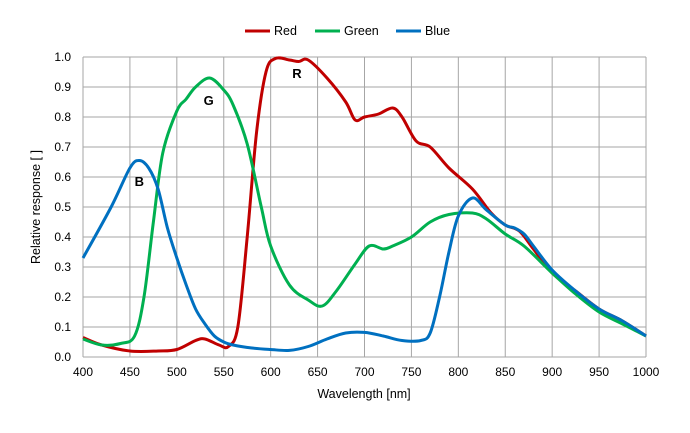 The width and height of the screenshot is (690, 433). Describe the element at coordinates (599, 372) in the screenshot. I see `x-tick-label: 950` at that location.